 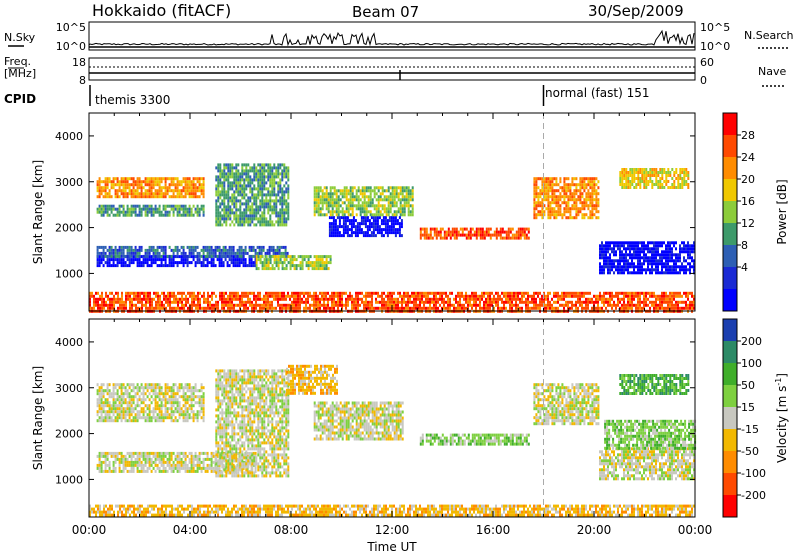 What do you see at coordinates (20, 73) in the screenshot?
I see `freq-label-line2: [MHz]` at bounding box center [20, 73].